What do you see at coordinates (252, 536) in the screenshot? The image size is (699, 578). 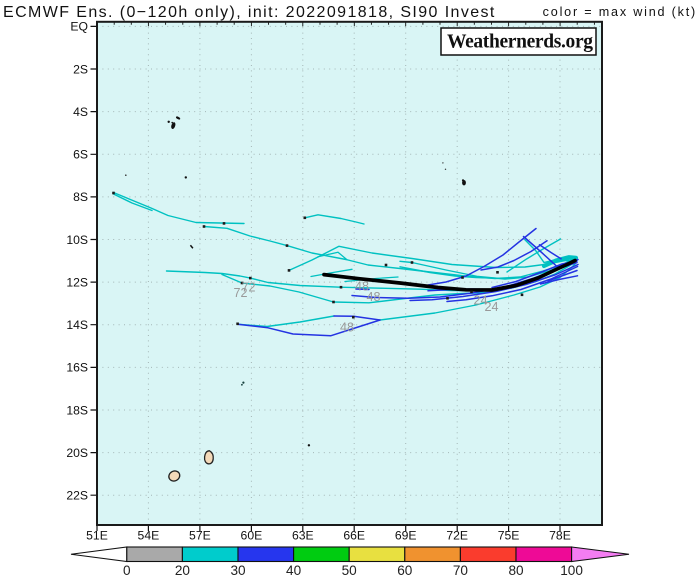 I see `svg-text: 60E` at bounding box center [252, 536].